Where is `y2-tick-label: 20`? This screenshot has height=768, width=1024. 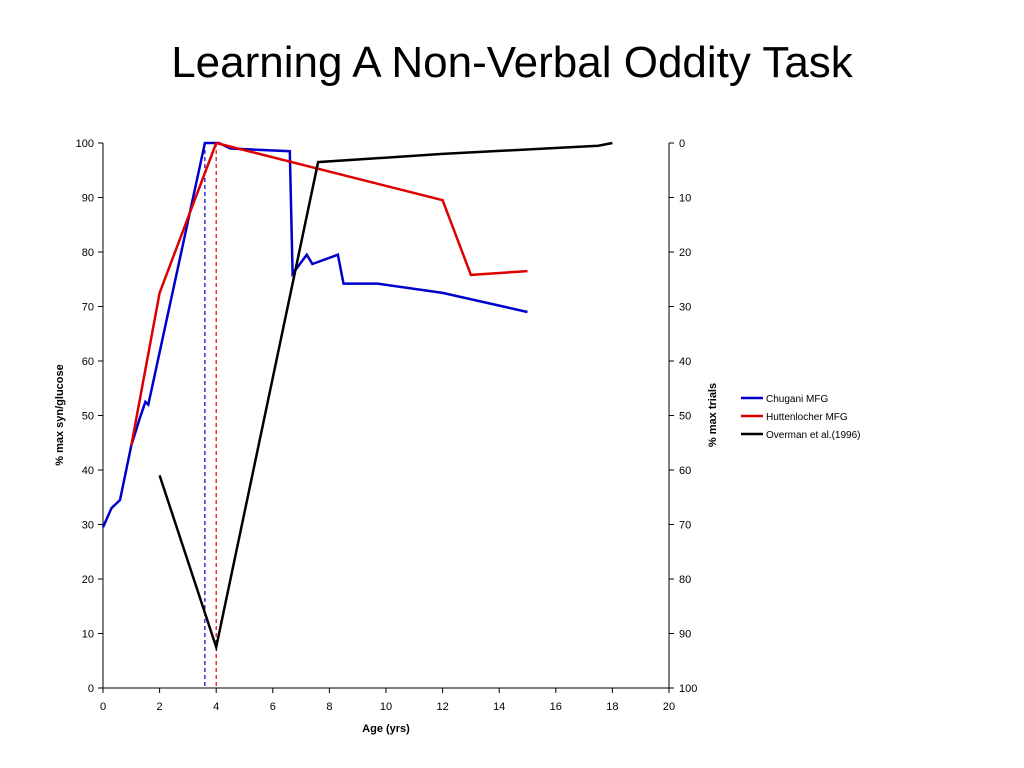
y2-tick-label: 20 is located at coordinates (685, 253).